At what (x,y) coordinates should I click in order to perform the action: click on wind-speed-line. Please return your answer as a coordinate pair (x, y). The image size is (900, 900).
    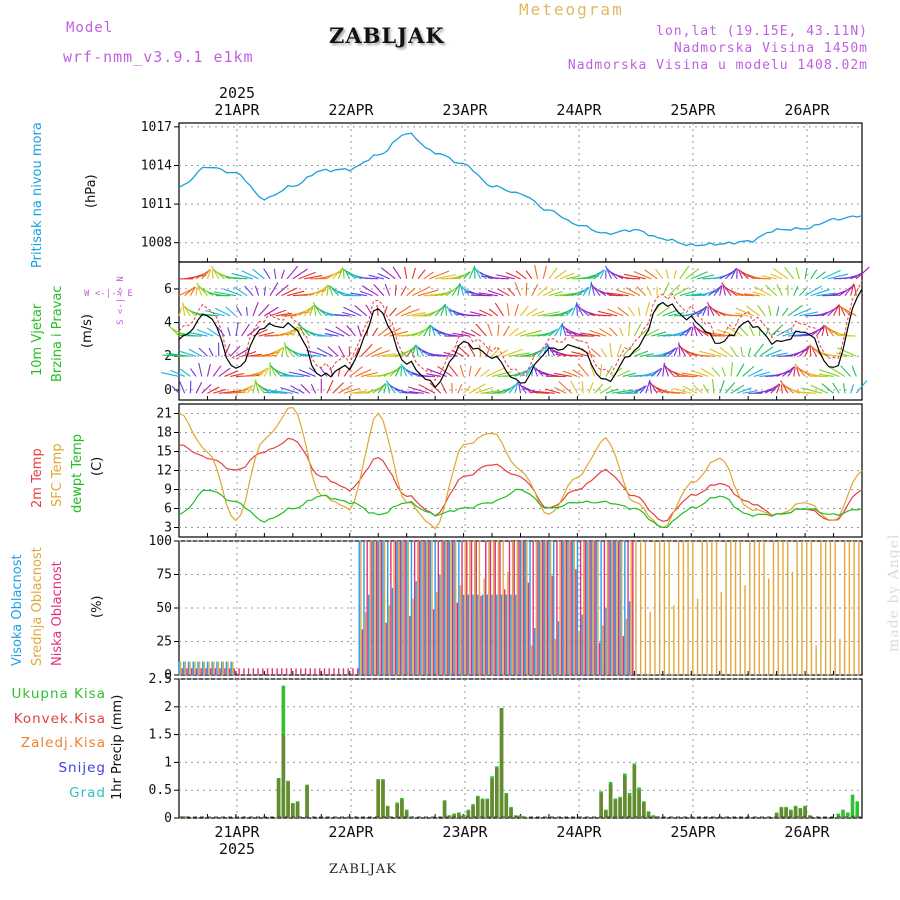
    Looking at the image, I should click on (520, 338).